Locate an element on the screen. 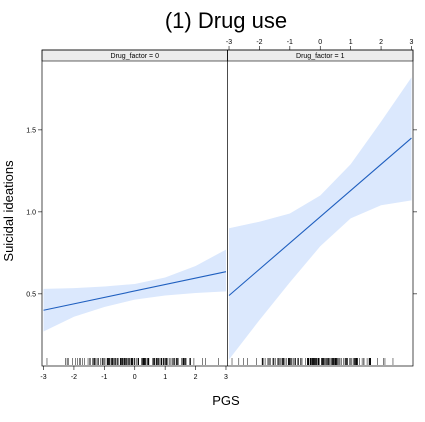  x-axis-title: PGS is located at coordinates (226, 400).